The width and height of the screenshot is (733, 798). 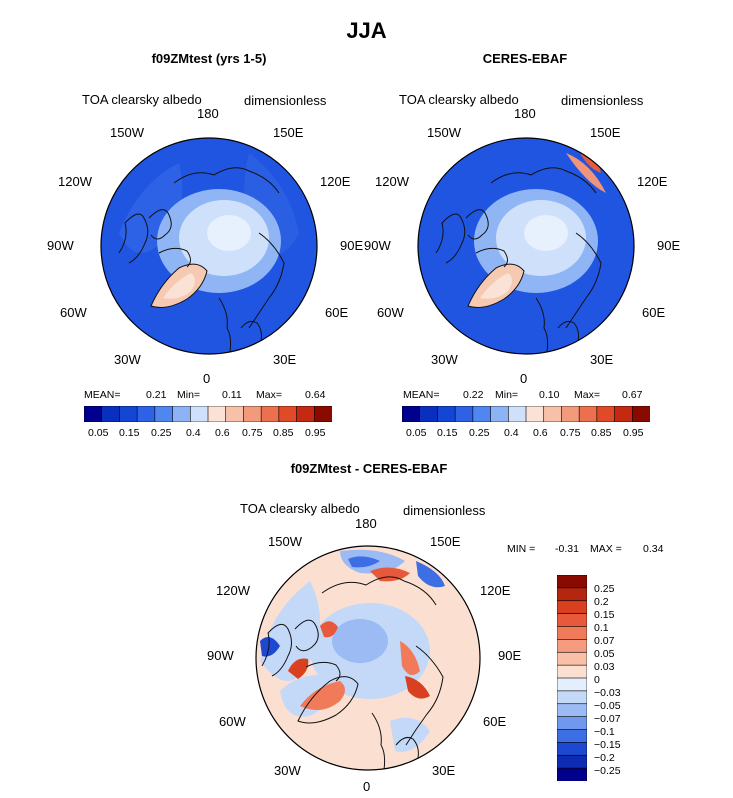 What do you see at coordinates (416, 433) in the screenshot?
I see `panel-2-colorbar-tick: 0.05` at bounding box center [416, 433].